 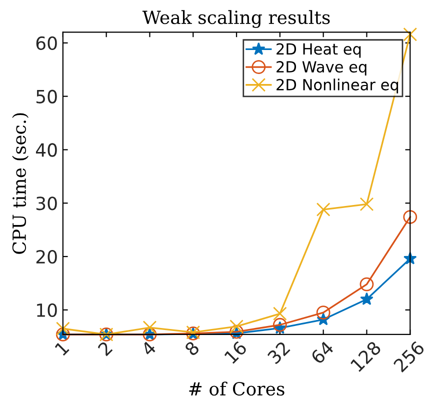 I want to click on x-tick-label: 128, so click(x=366, y=356).